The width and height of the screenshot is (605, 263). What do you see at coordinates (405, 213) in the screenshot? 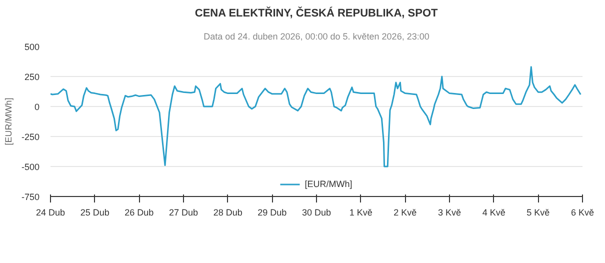
I see `x-tick-label: 2 Kvě` at bounding box center [405, 213].